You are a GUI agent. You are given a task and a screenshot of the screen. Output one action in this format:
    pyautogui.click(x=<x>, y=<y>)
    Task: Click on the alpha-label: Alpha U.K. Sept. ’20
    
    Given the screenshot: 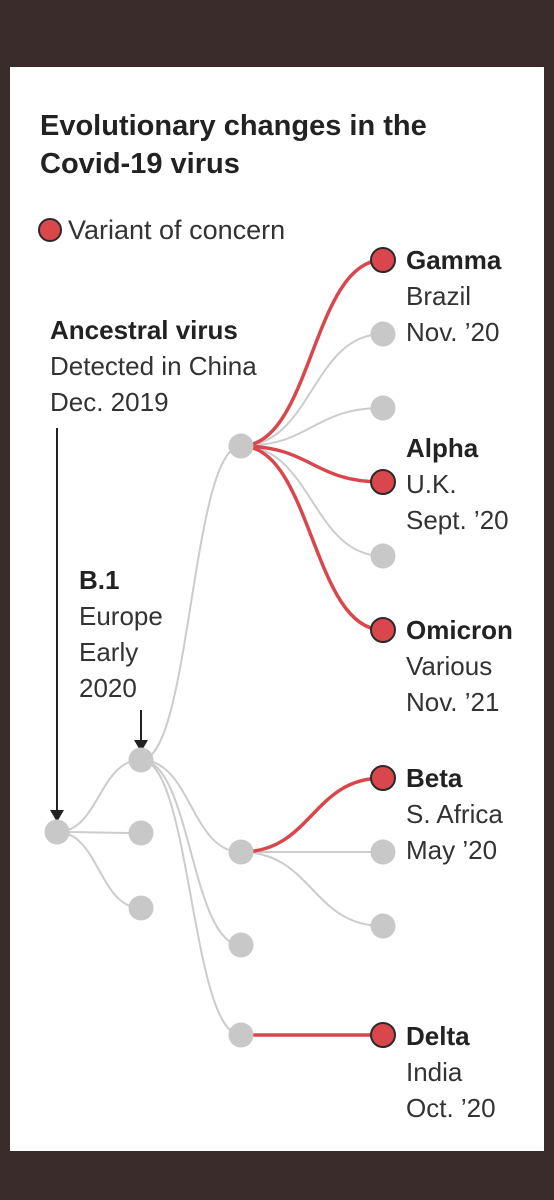 What is the action you would take?
    pyautogui.click(x=457, y=484)
    